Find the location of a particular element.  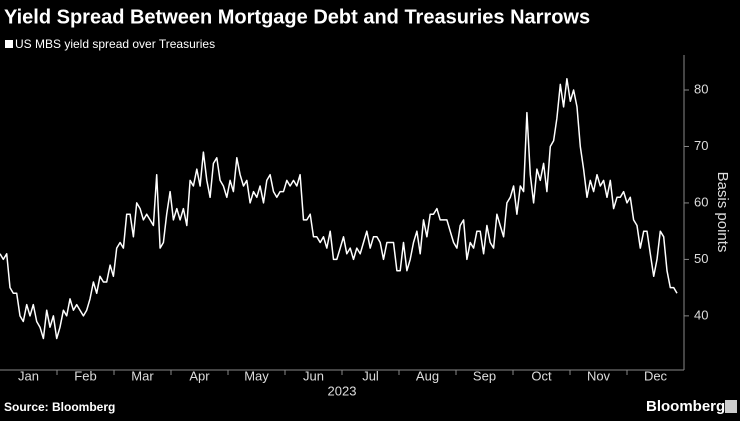

brand-icon is located at coordinates (731, 406).